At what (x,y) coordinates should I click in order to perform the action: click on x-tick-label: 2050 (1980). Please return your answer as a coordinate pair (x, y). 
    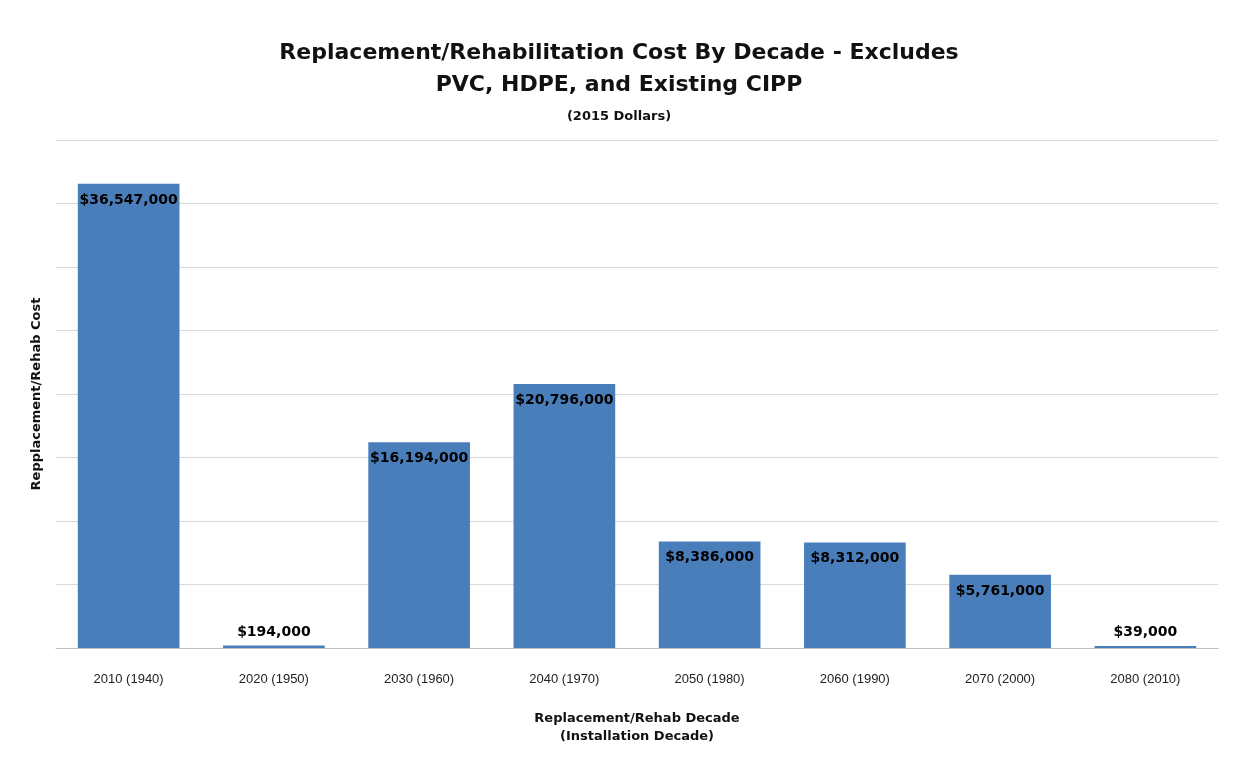
    Looking at the image, I should click on (709, 678).